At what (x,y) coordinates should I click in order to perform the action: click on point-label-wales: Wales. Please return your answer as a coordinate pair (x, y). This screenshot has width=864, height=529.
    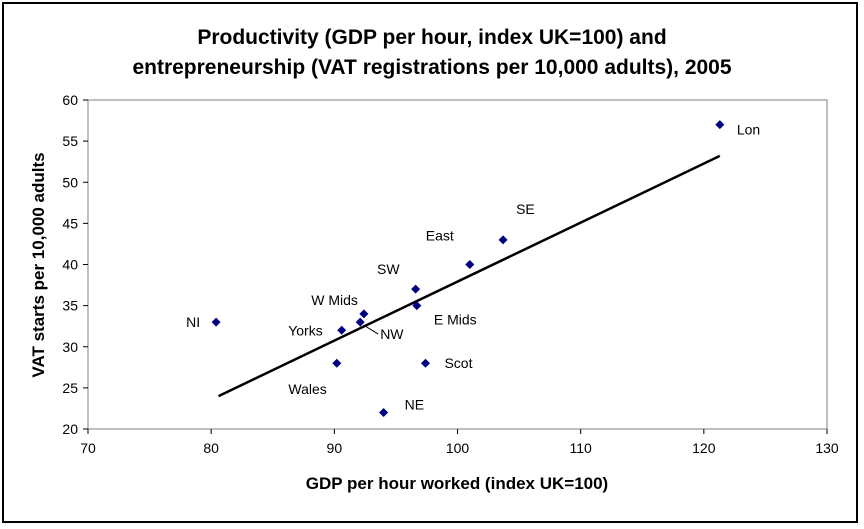
    Looking at the image, I should click on (307, 389).